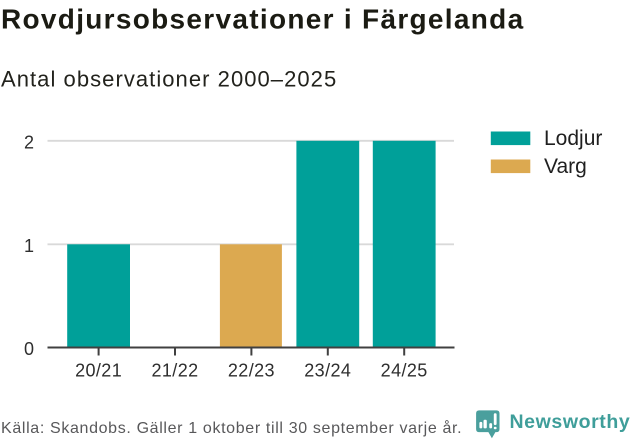  I want to click on svg-text: 20/21, so click(98, 371).